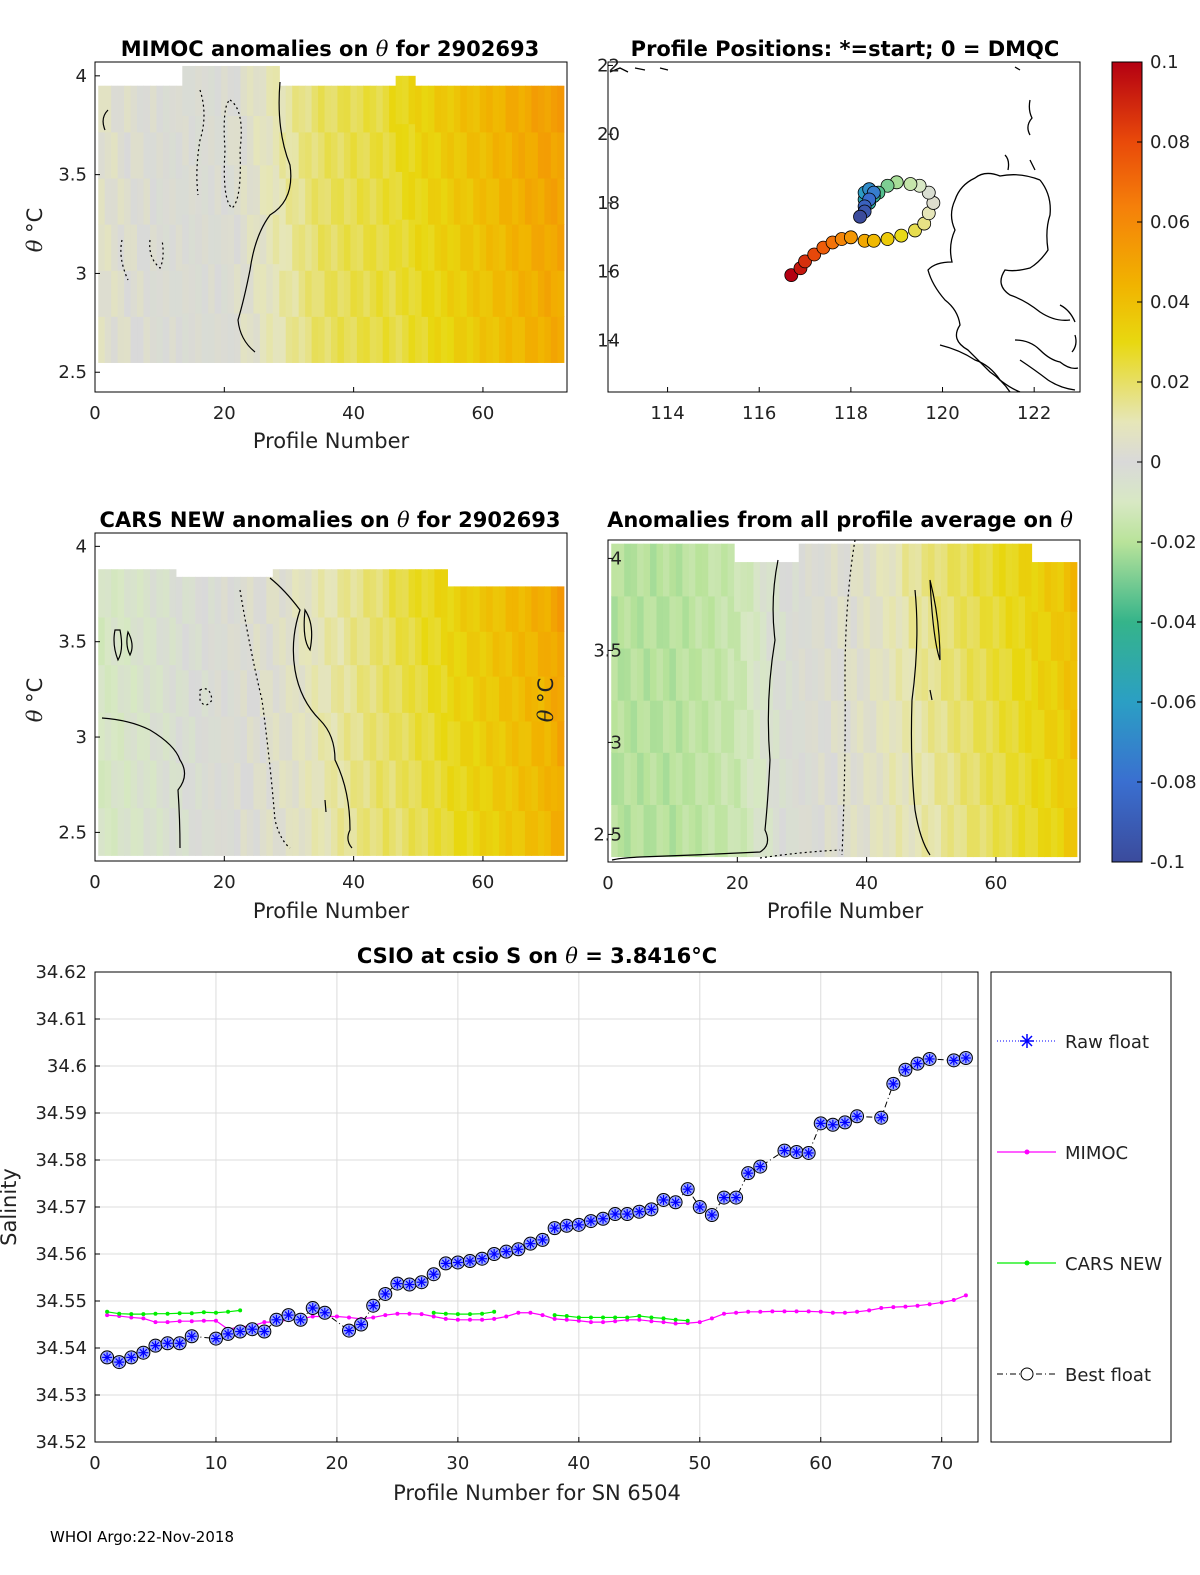  Describe the element at coordinates (616, 742) in the screenshot. I see `y-tick-label: 3` at that location.